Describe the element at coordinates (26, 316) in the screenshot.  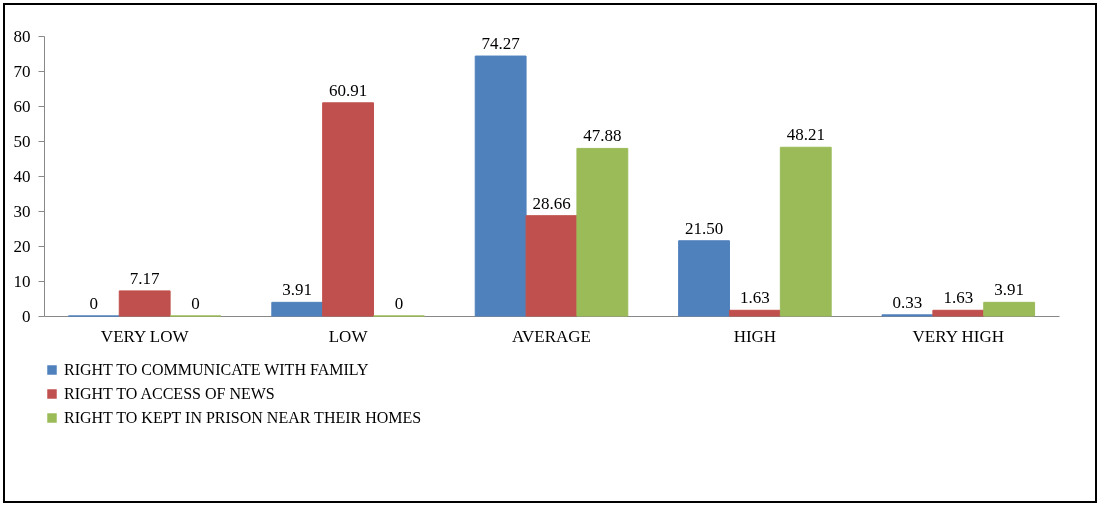
I see `y-tick-label: 0` at that location.